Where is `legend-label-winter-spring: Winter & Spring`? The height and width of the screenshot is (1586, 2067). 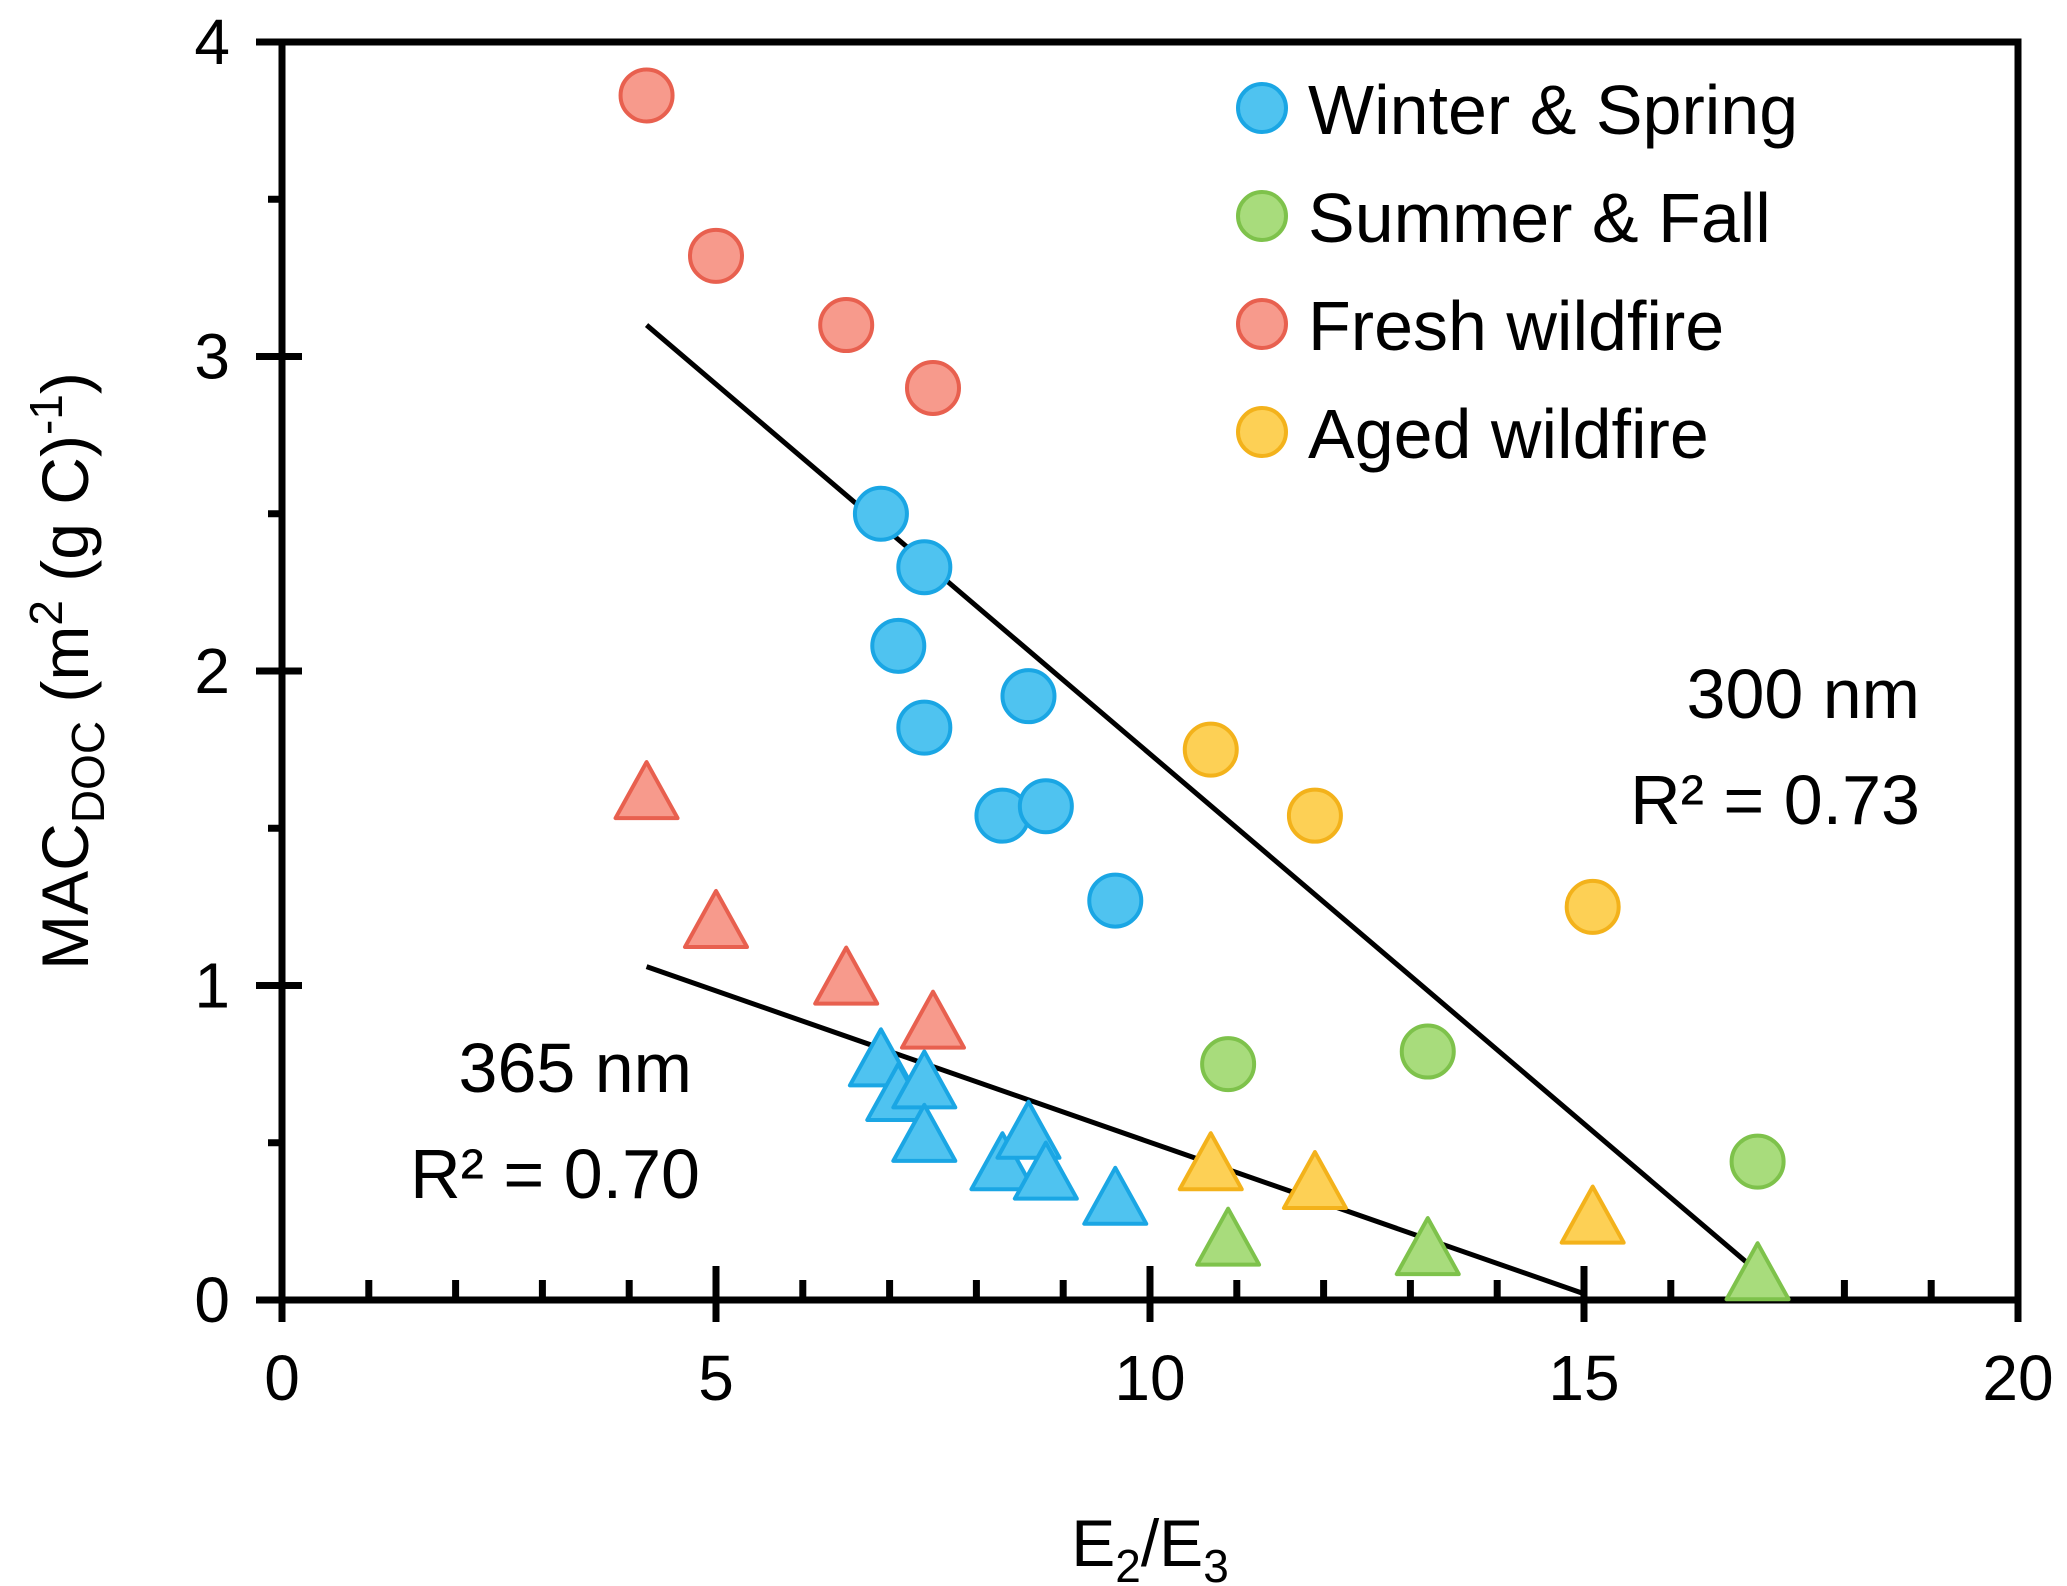 legend-label-winter-spring: Winter & Spring is located at coordinates (1553, 110).